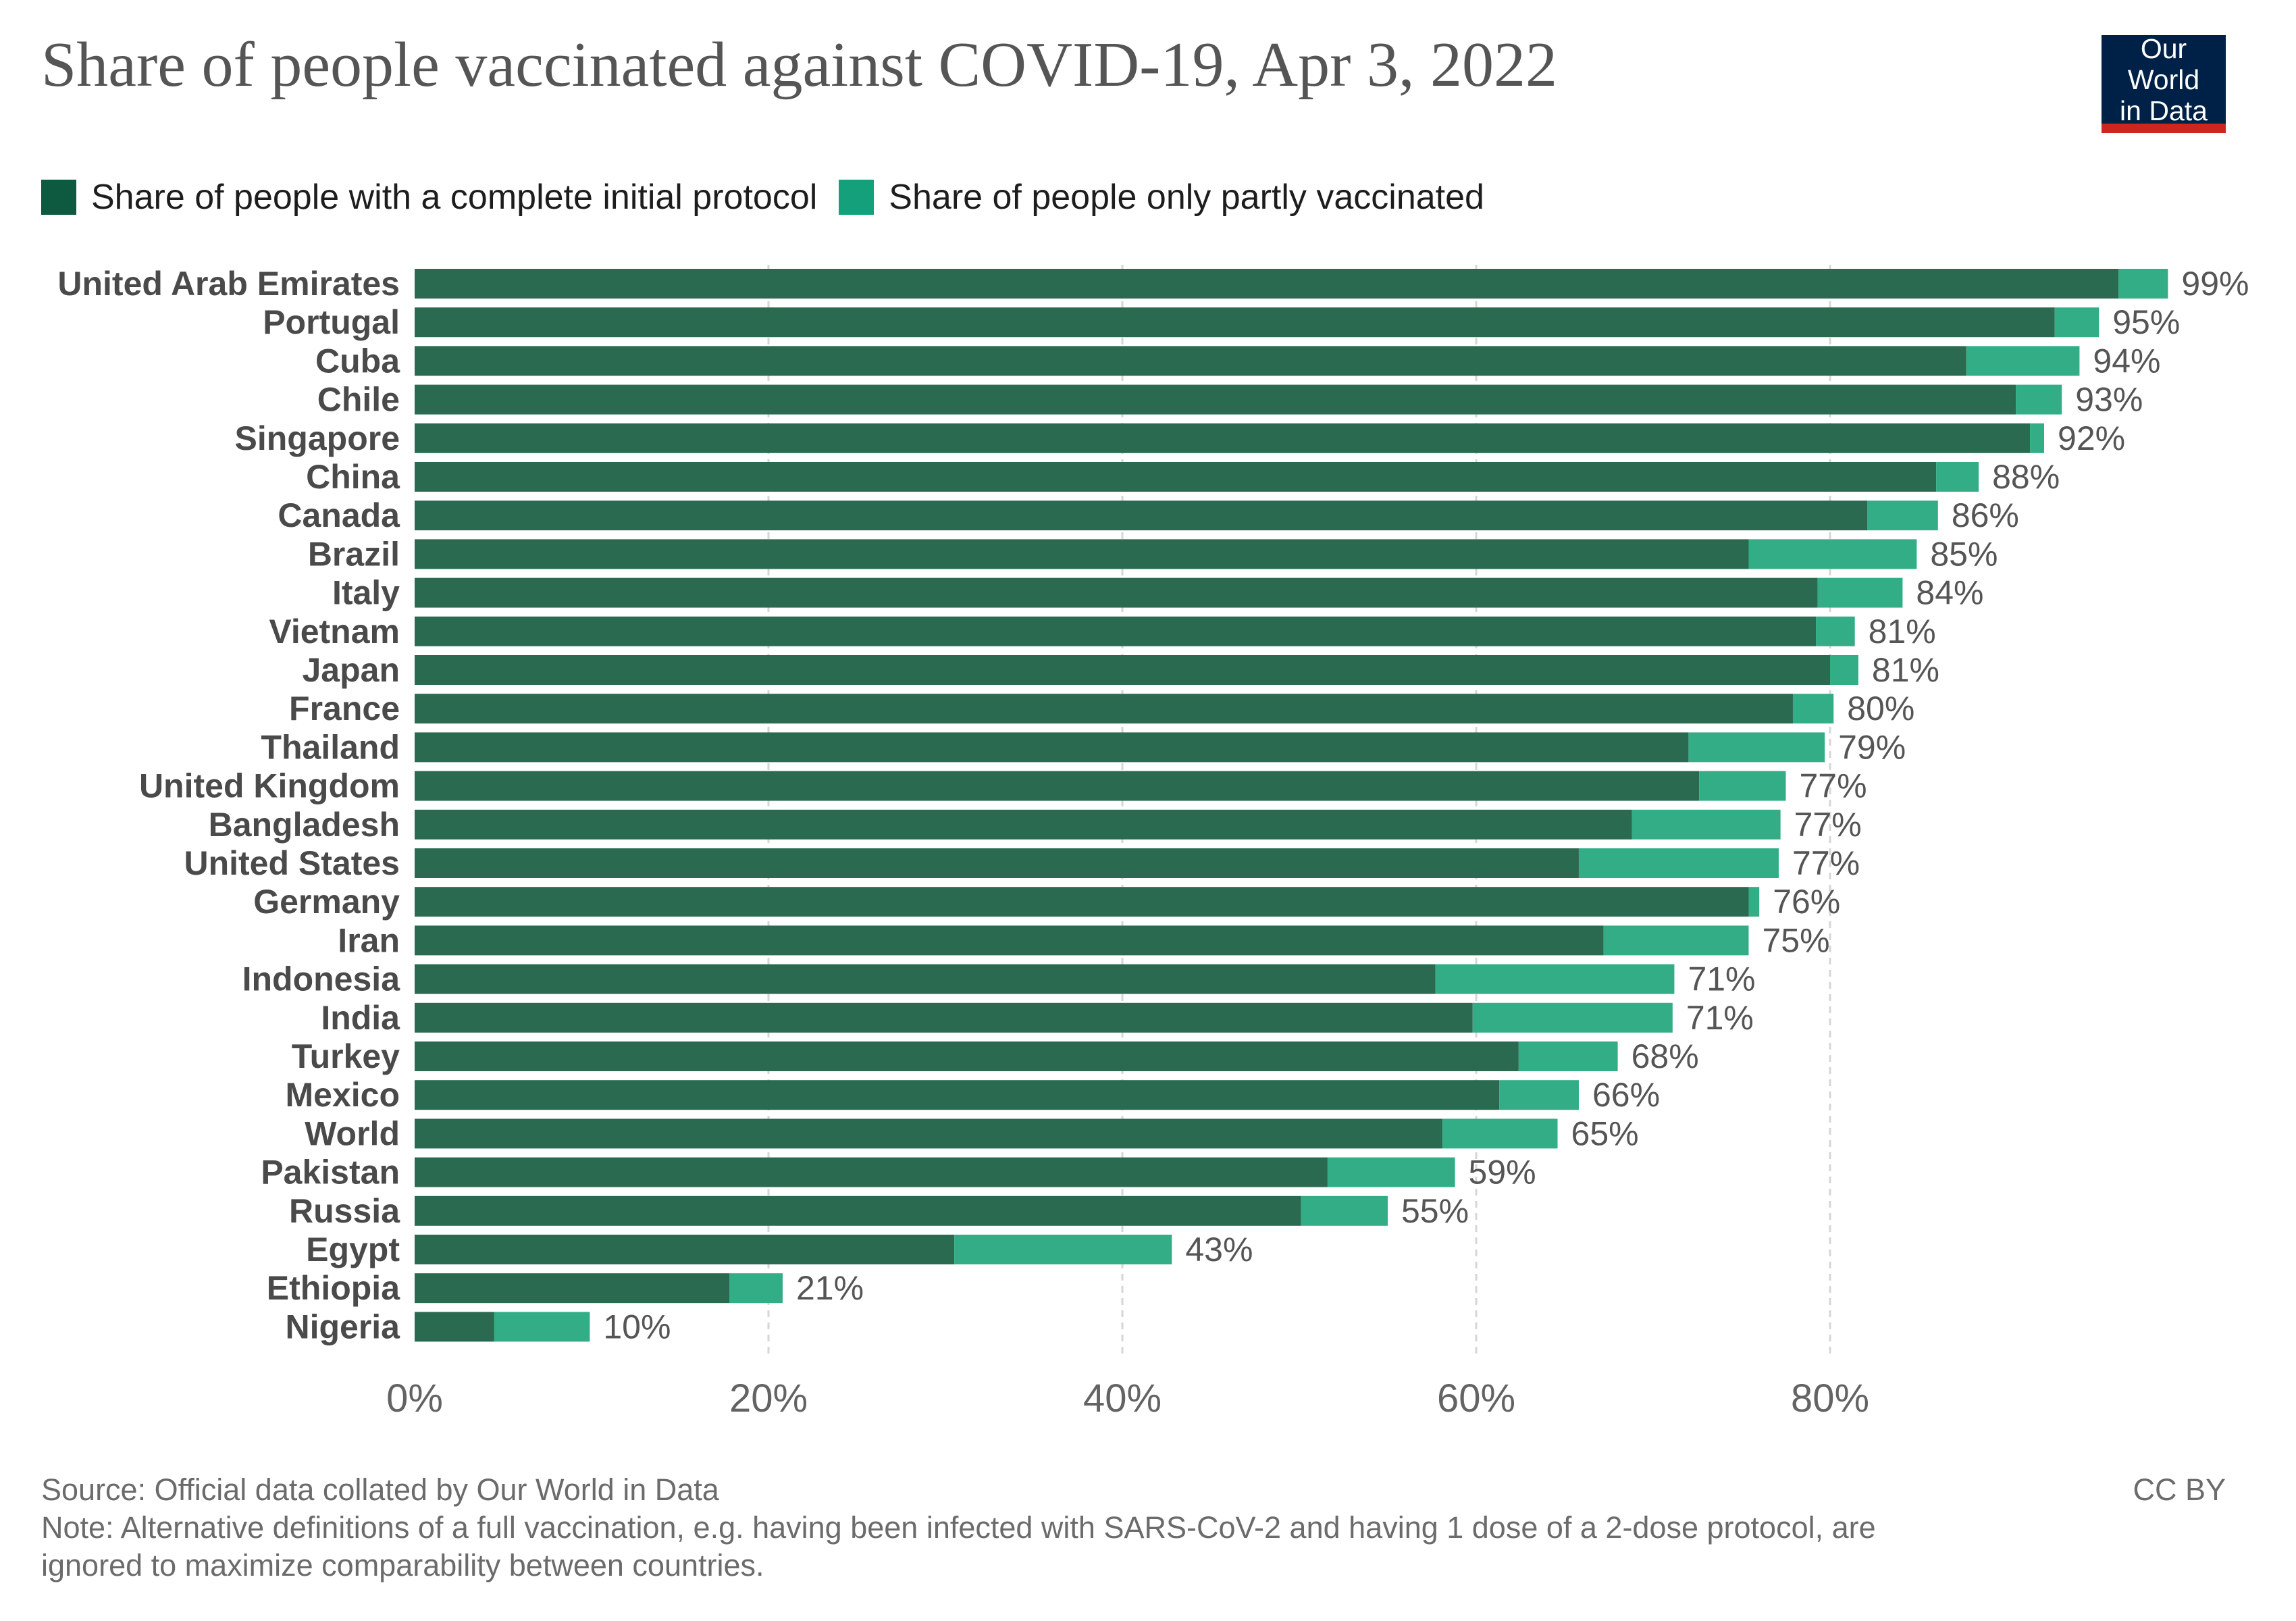  I want to click on category-label: Italy, so click(366, 593).